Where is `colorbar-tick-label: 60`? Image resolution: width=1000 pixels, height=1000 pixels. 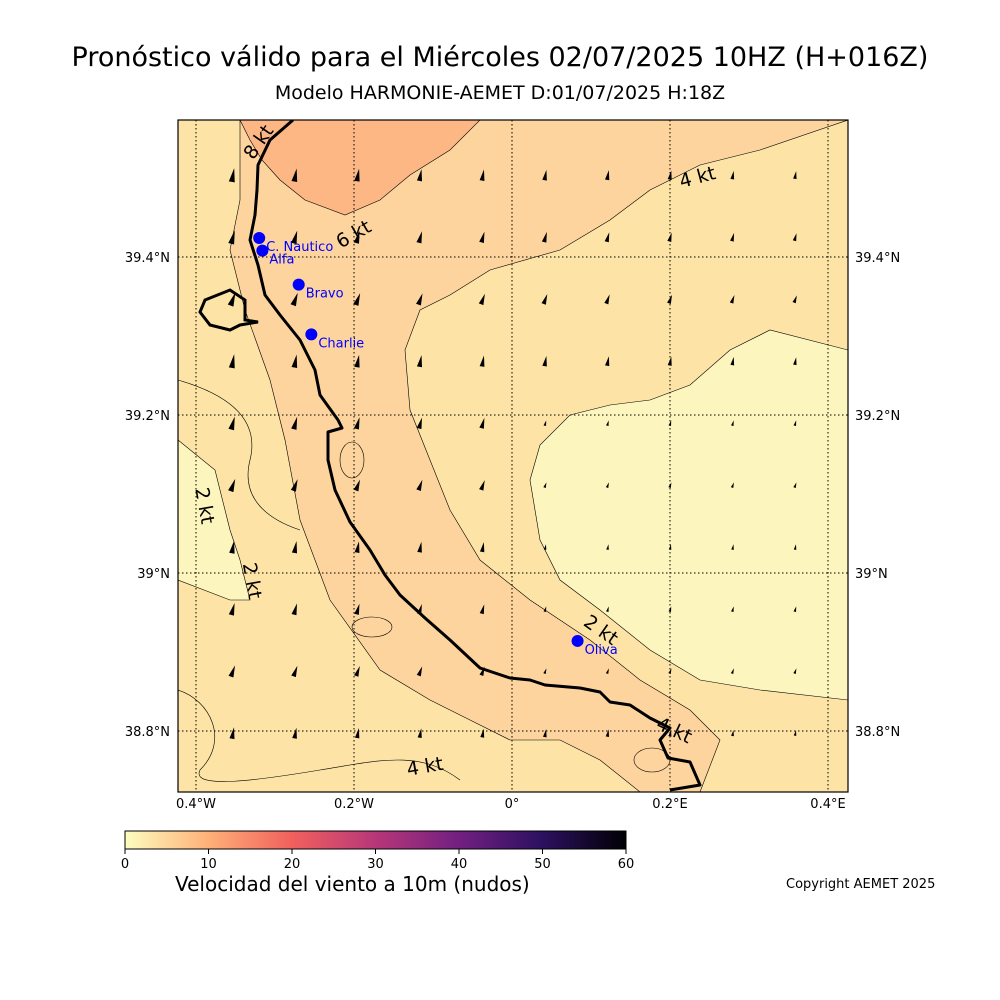 colorbar-tick-label: 60 is located at coordinates (626, 864).